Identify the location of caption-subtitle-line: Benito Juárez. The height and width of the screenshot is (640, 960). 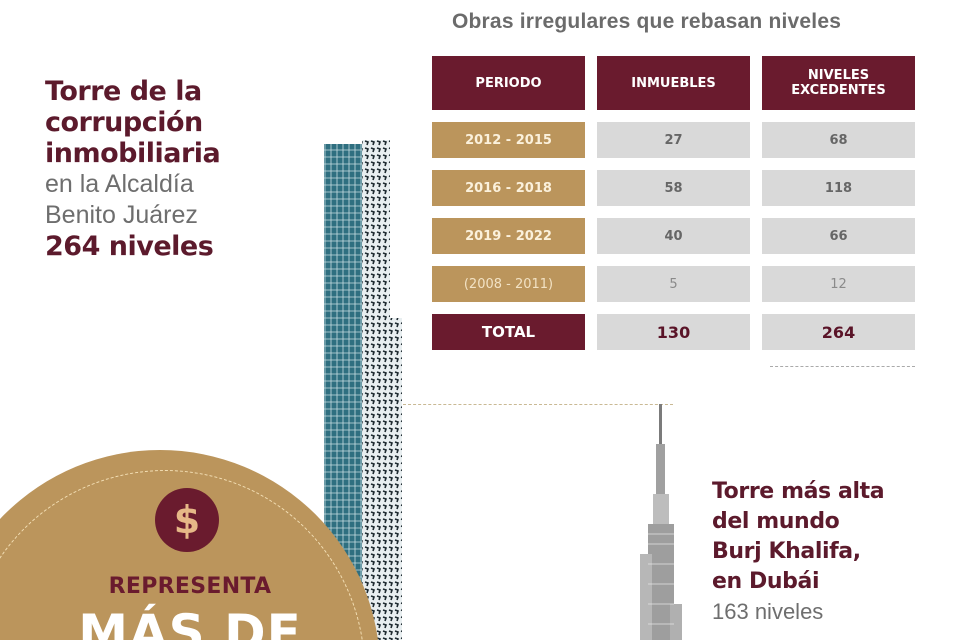
(121, 215).